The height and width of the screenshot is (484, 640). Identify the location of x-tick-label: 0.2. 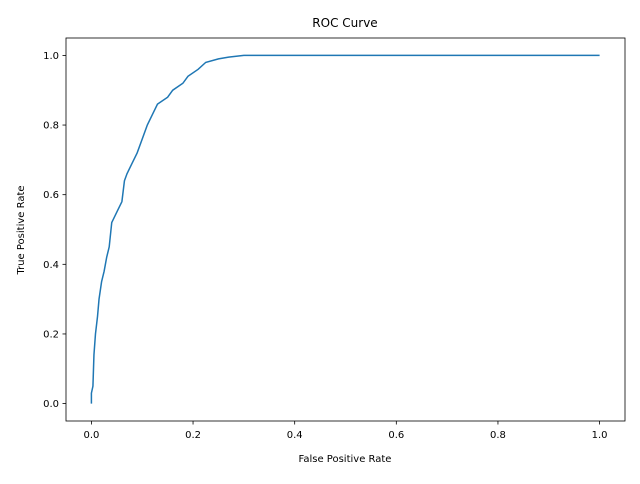
(193, 435).